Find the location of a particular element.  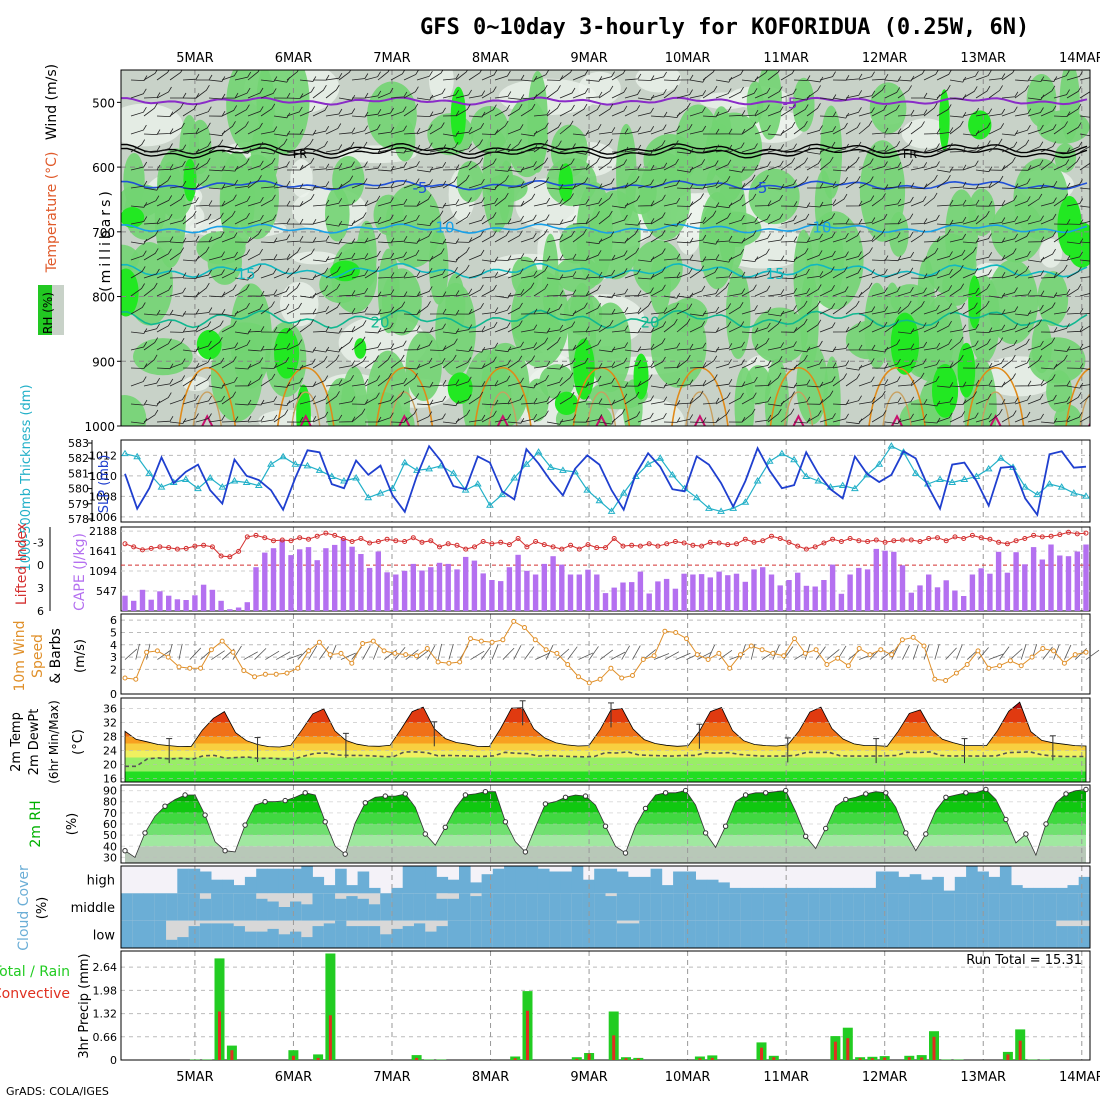

thickness-tick-label: 578 is located at coordinates (78, 519).